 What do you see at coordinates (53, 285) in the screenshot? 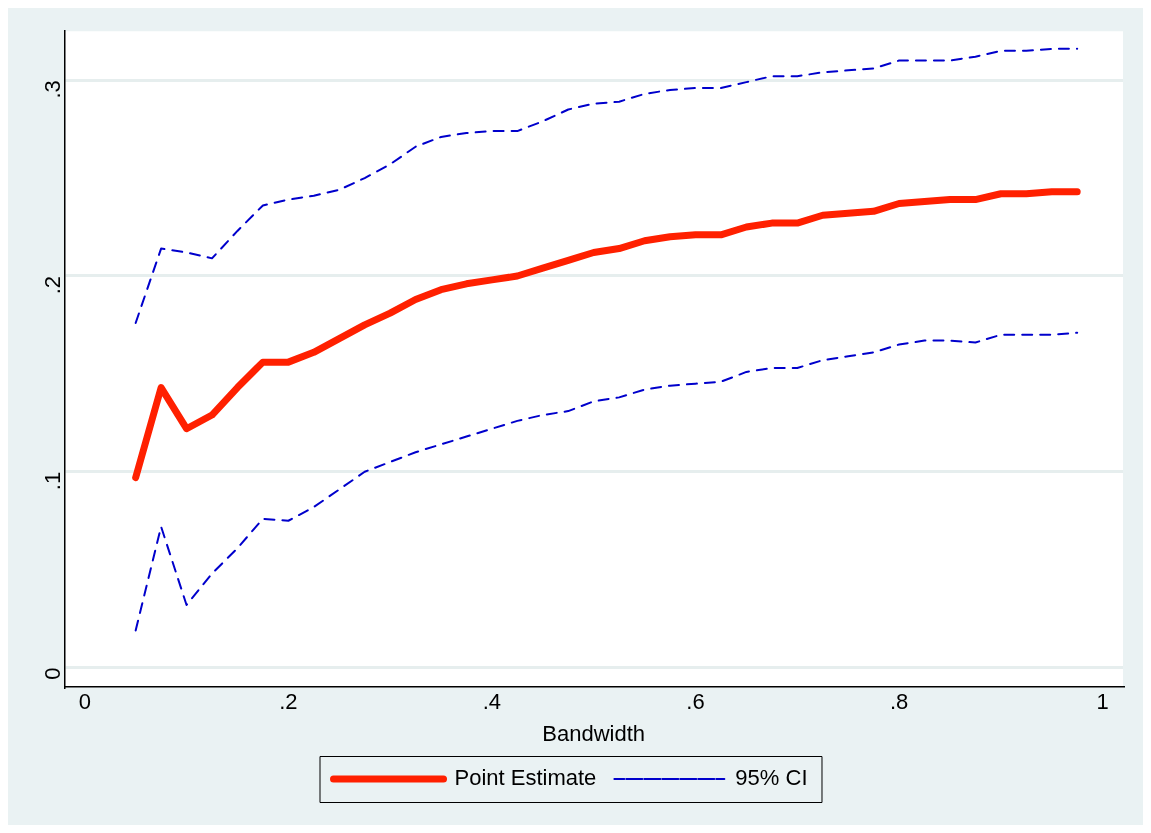
I see `y-tick-label: .2` at bounding box center [53, 285].